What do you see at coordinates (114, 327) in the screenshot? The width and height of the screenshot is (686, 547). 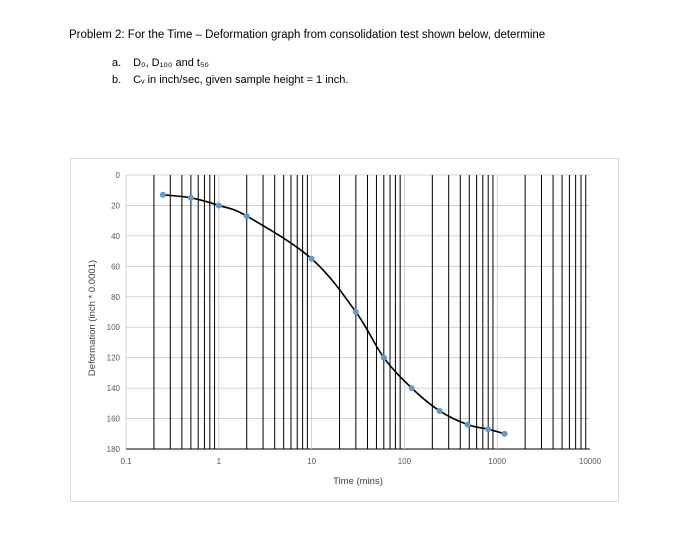 I see `y-tick-label: 100` at bounding box center [114, 327].